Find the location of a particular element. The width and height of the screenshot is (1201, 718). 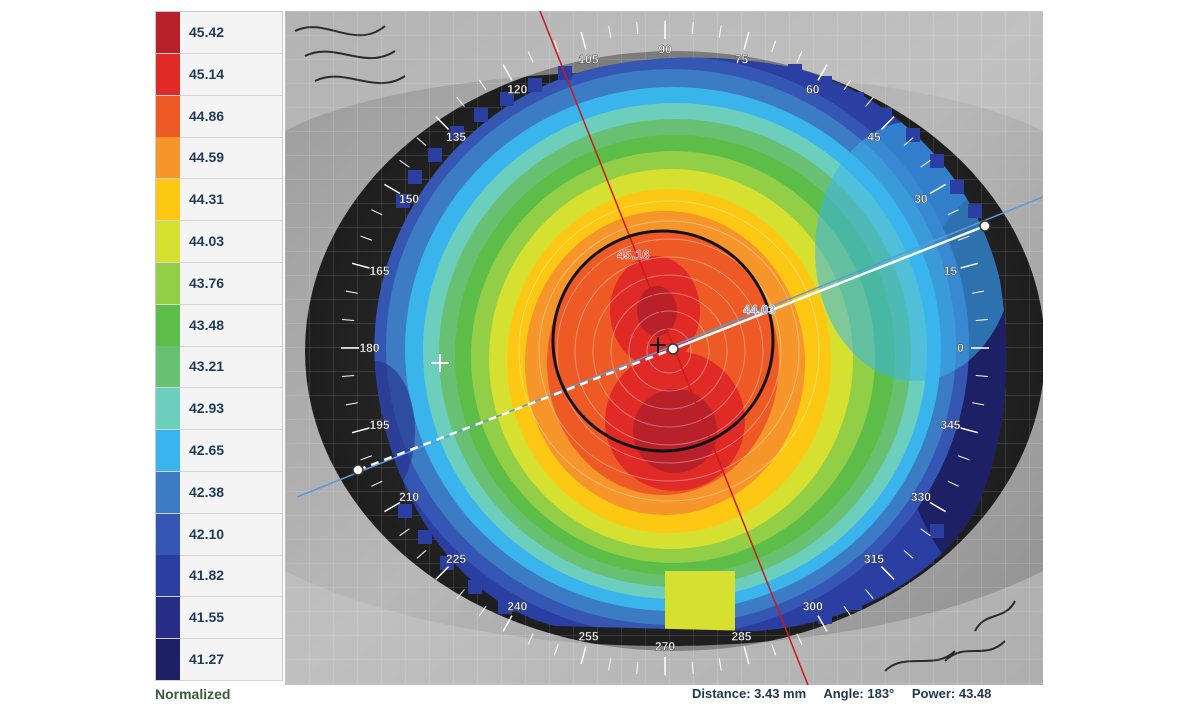

legend-value: 41.55 is located at coordinates (207, 617).